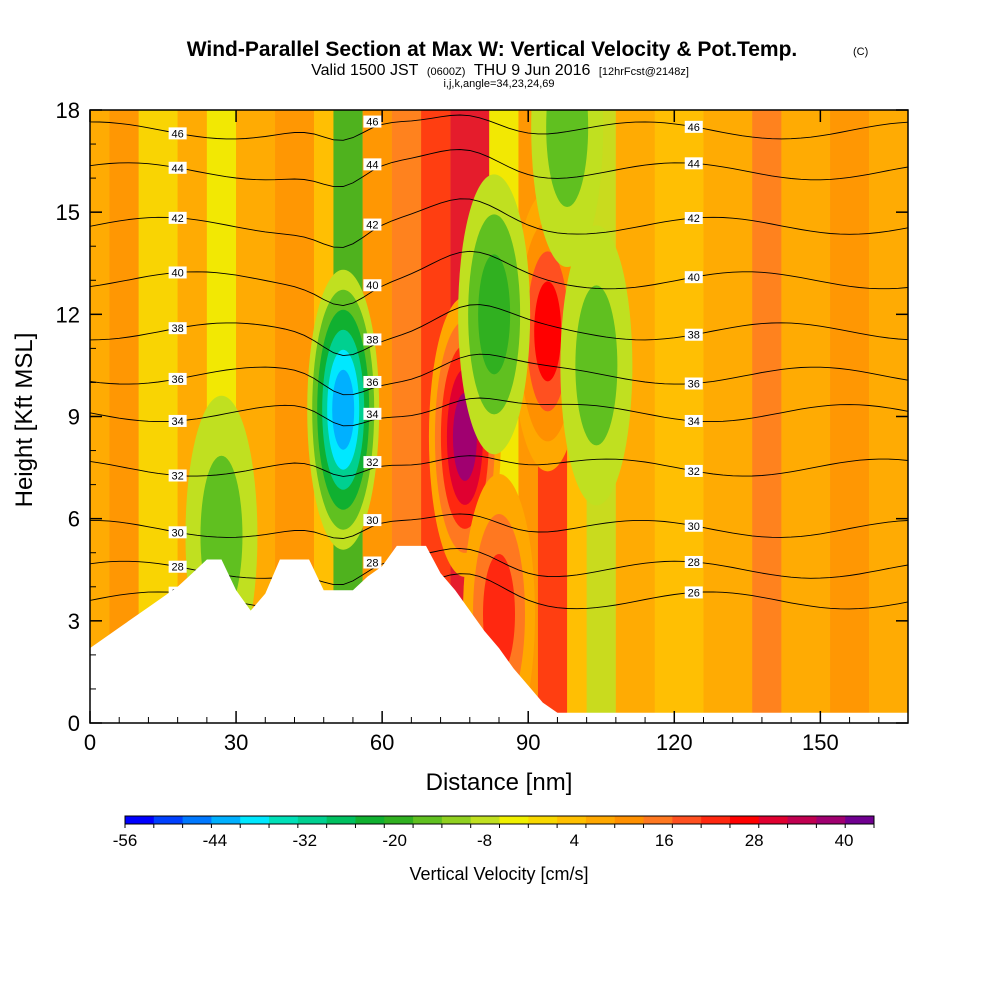 The width and height of the screenshot is (1000, 1000). What do you see at coordinates (574, 840) in the screenshot?
I see `colorbar-tick-label: 4` at bounding box center [574, 840].